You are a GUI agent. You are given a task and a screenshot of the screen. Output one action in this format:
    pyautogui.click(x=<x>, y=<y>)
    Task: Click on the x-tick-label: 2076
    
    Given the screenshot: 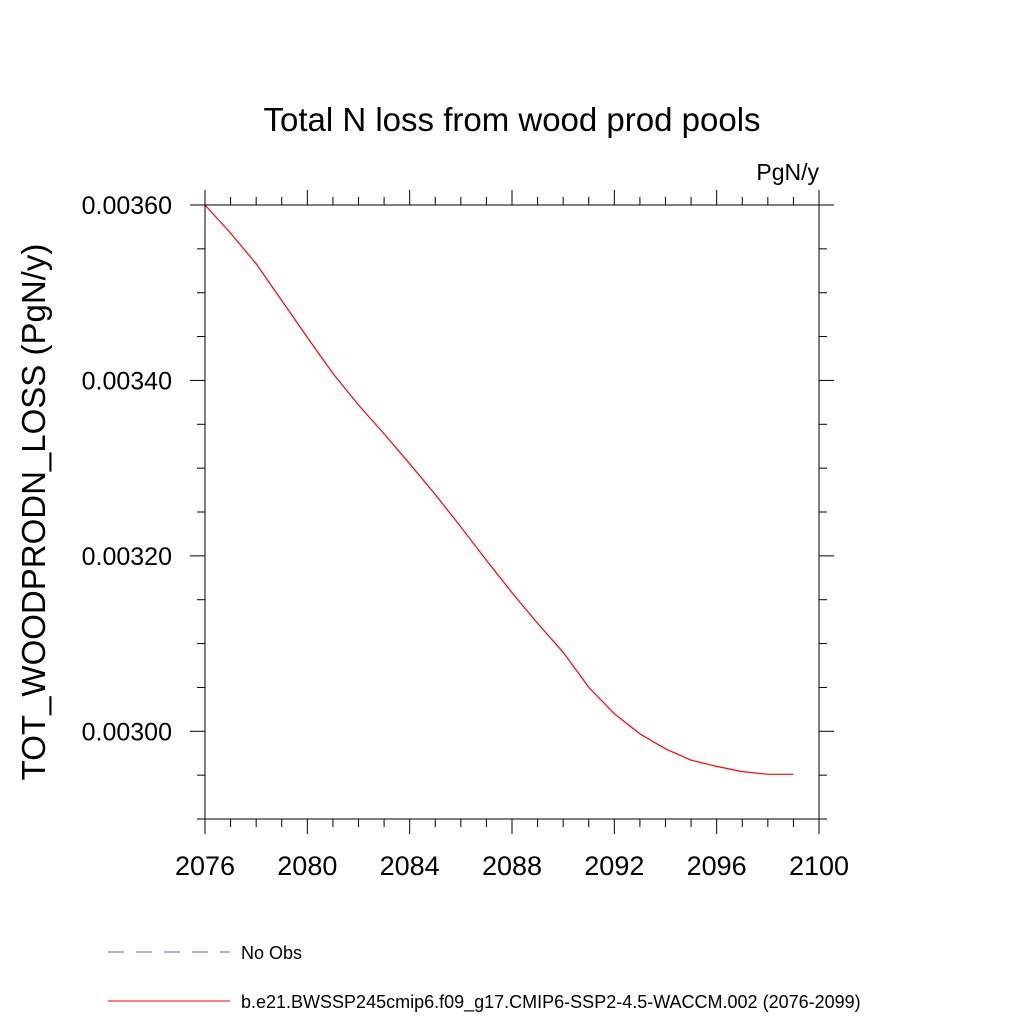 What is the action you would take?
    pyautogui.click(x=205, y=866)
    